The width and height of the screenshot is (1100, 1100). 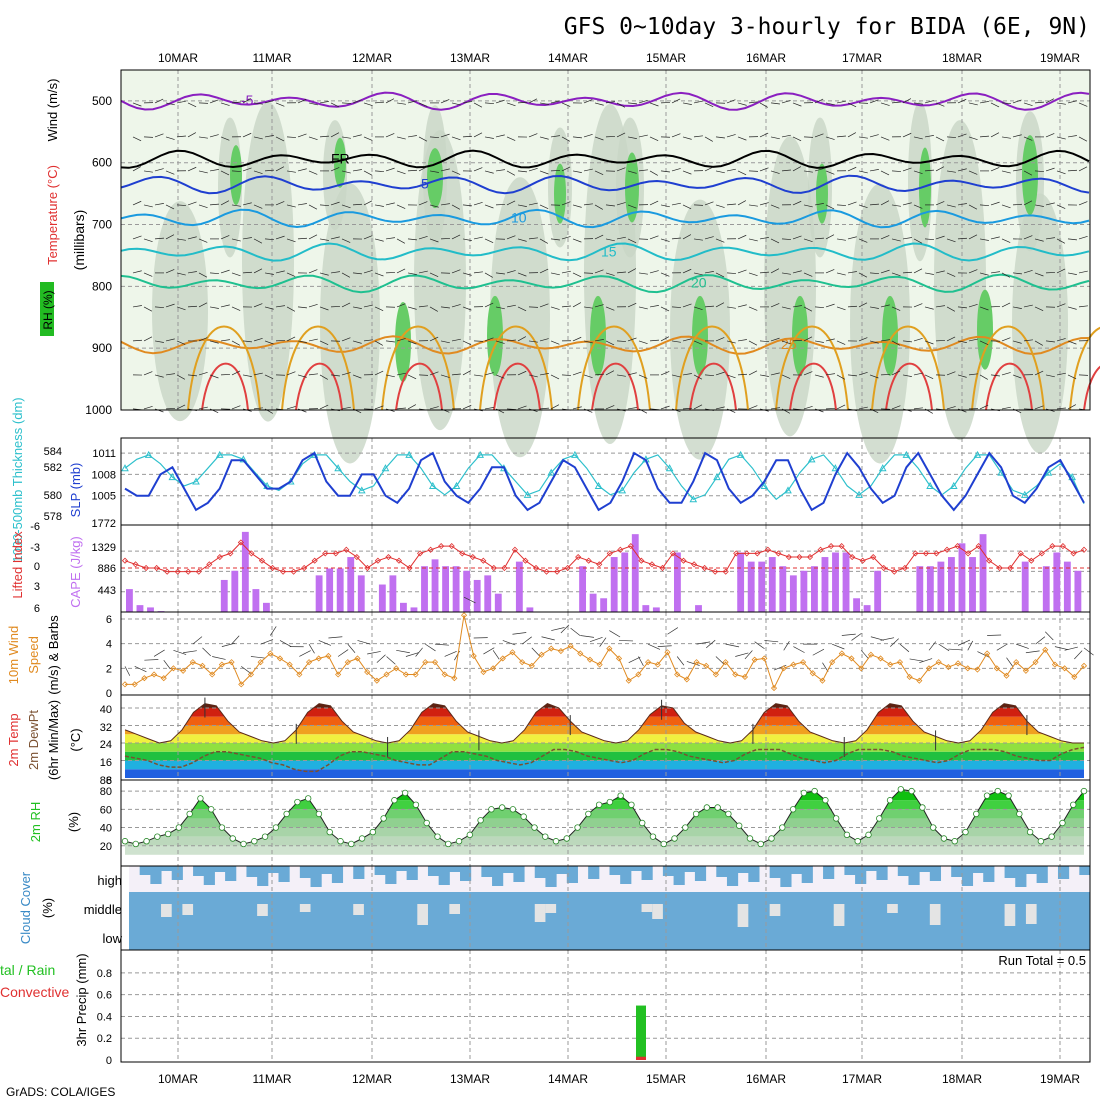 What do you see at coordinates (178, 58) in the screenshot?
I see `date-label-top: 10MAR` at bounding box center [178, 58].